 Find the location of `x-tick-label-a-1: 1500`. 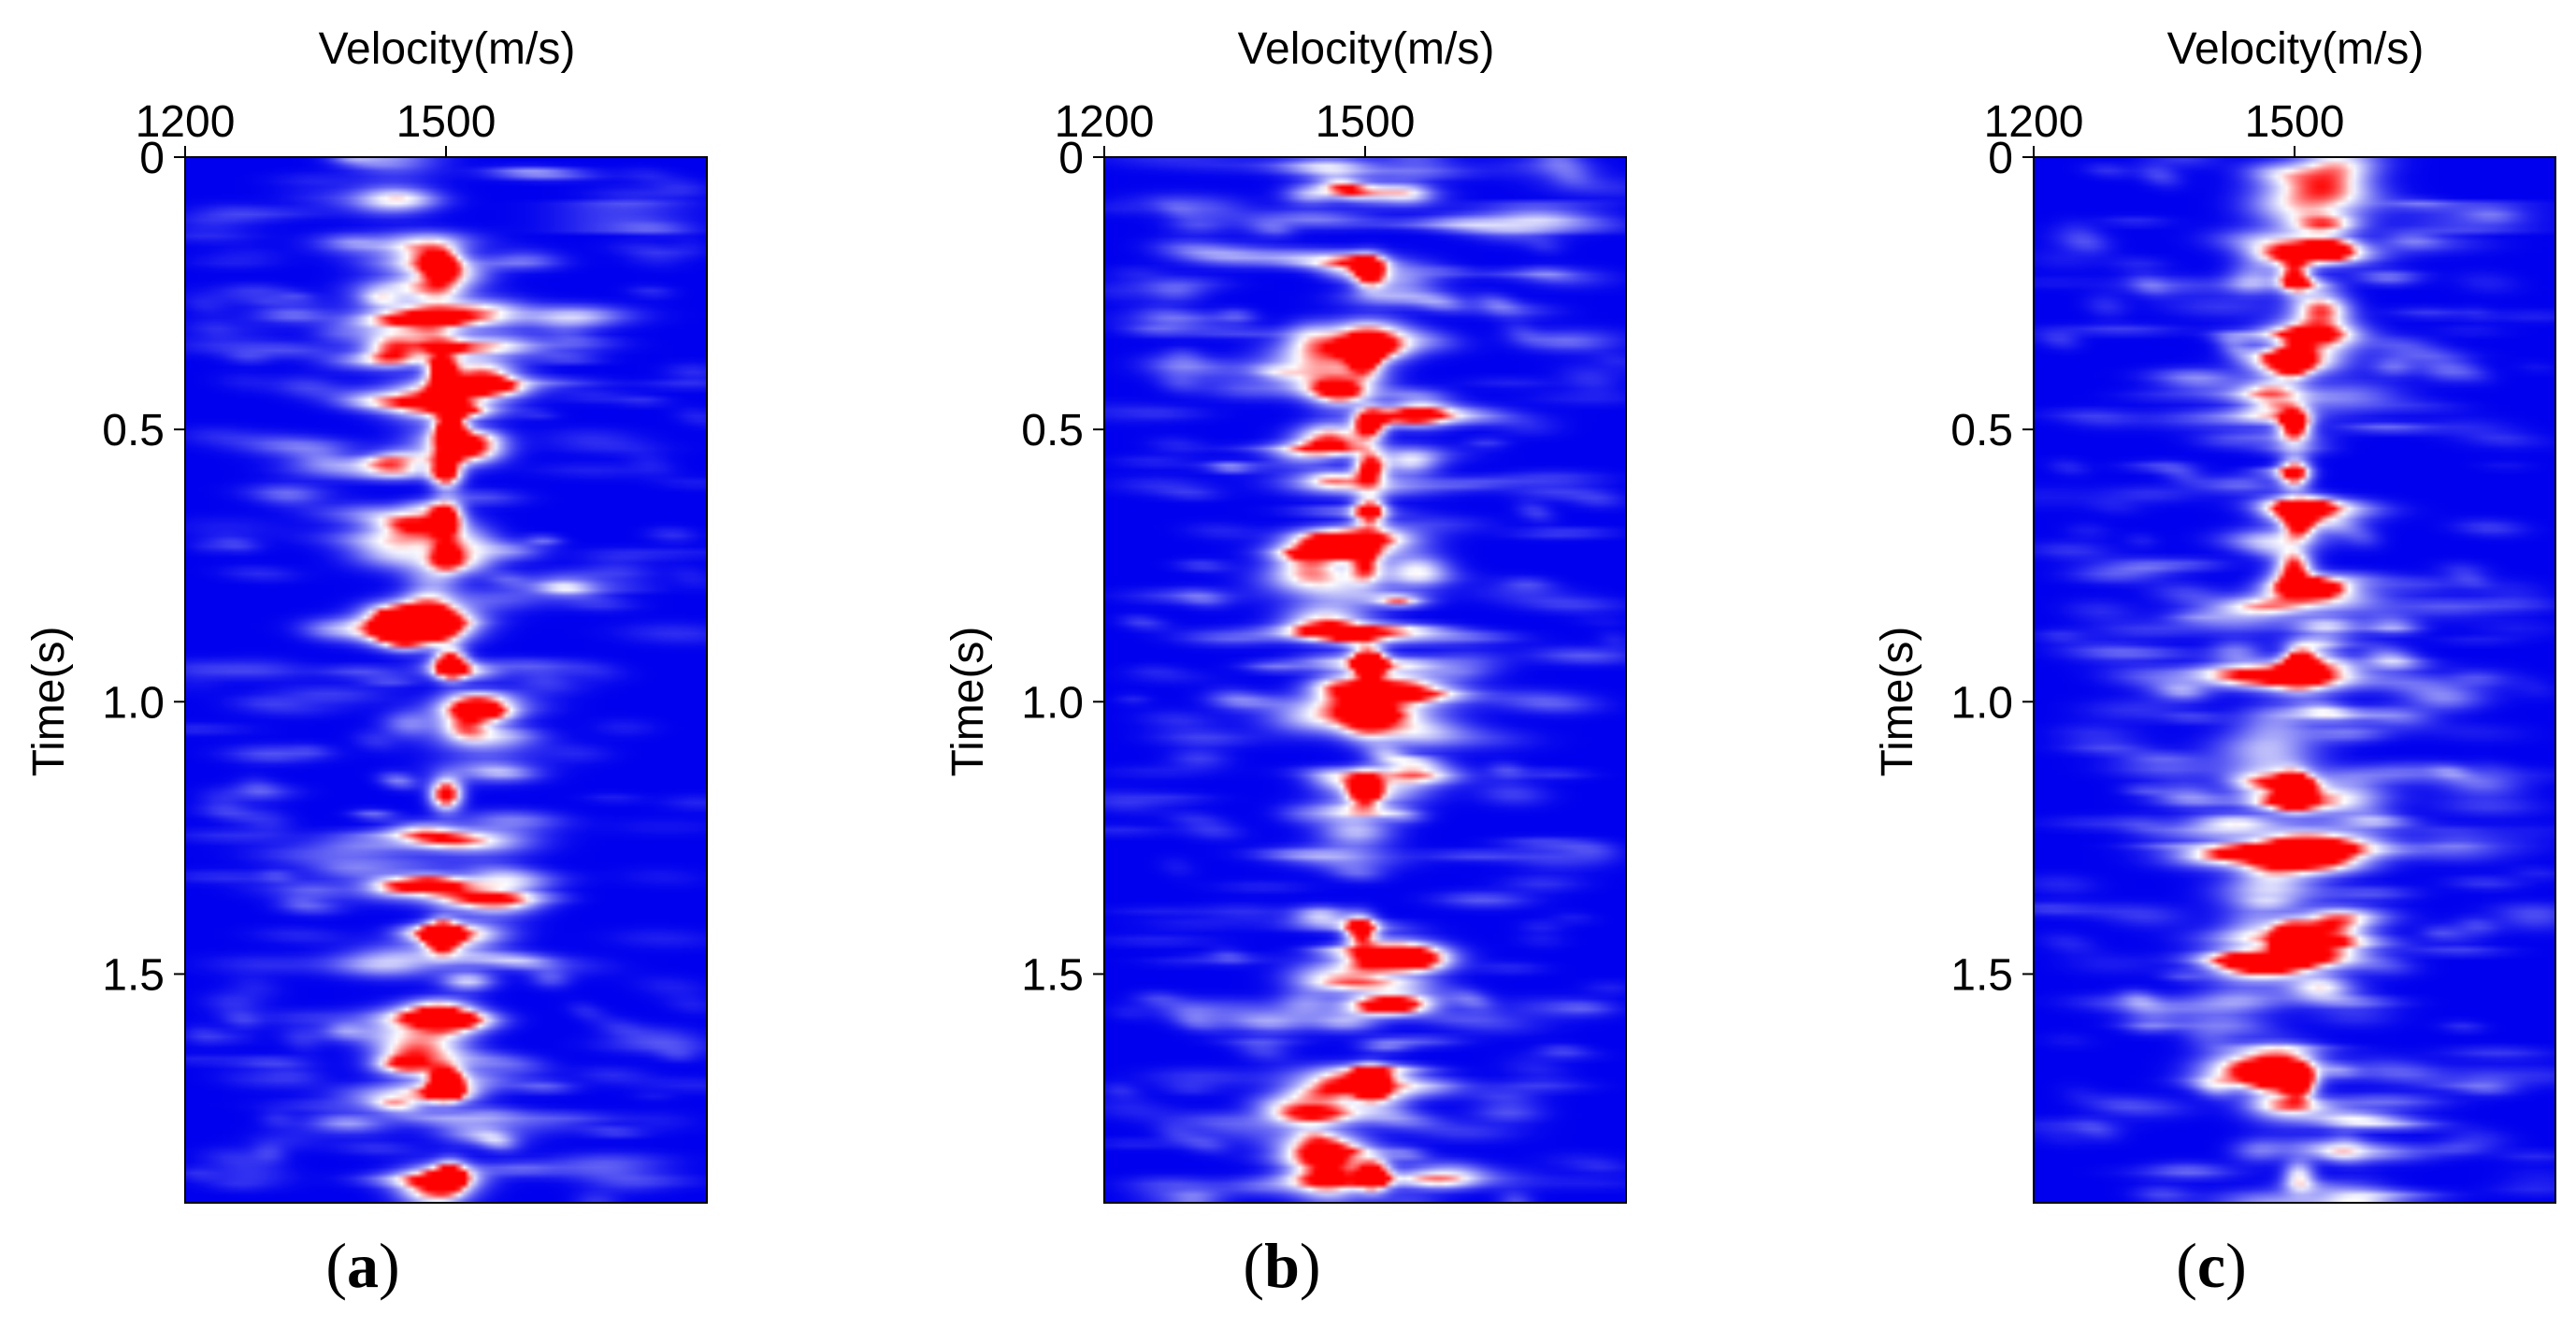

x-tick-label-a-1: 1500 is located at coordinates (446, 122).